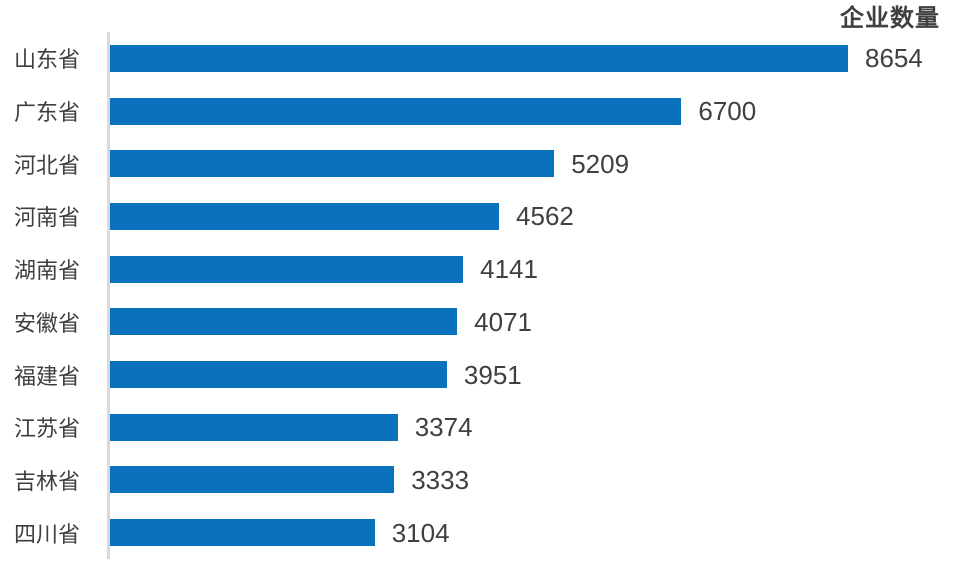 The image size is (959, 580). Describe the element at coordinates (46, 60) in the screenshot. I see `category-label: 山东省` at that location.